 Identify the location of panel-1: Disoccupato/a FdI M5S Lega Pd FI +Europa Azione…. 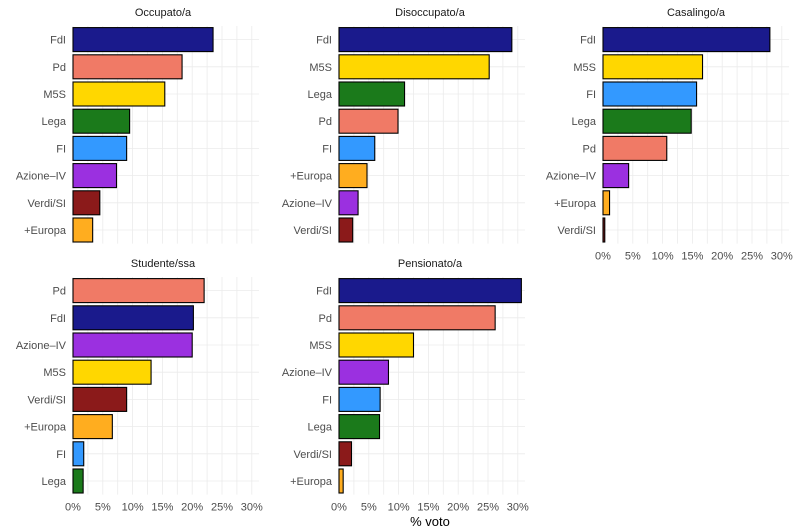
(403, 125).